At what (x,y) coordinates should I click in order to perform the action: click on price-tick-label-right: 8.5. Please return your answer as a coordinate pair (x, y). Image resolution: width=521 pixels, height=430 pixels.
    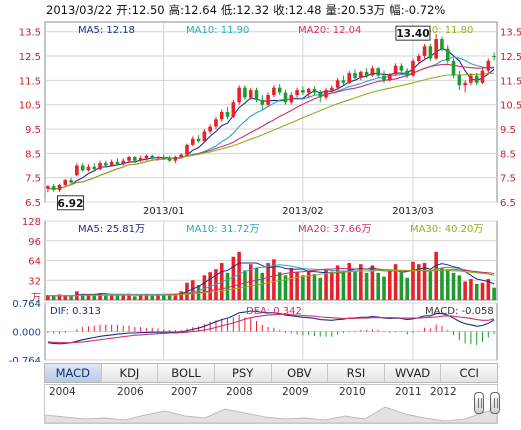
    Looking at the image, I should click on (508, 154).